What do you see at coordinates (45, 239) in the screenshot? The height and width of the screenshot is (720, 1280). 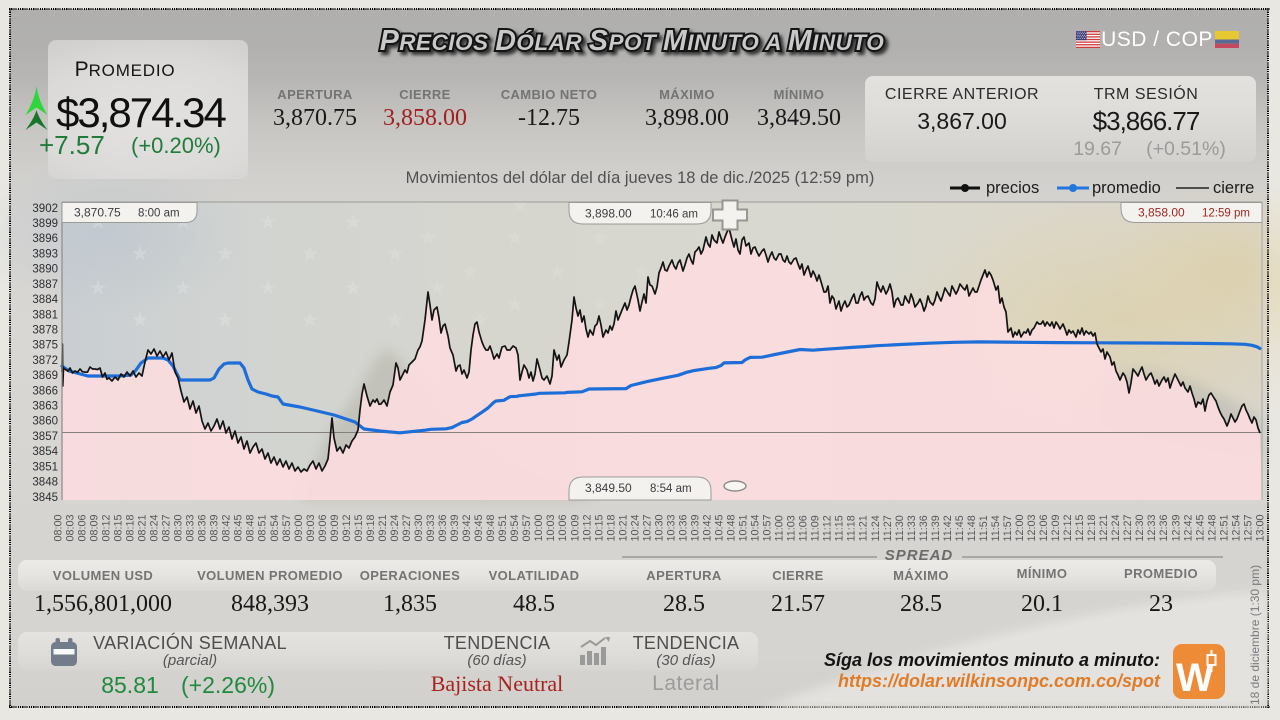 I see `svg-text: 3896` at bounding box center [45, 239].